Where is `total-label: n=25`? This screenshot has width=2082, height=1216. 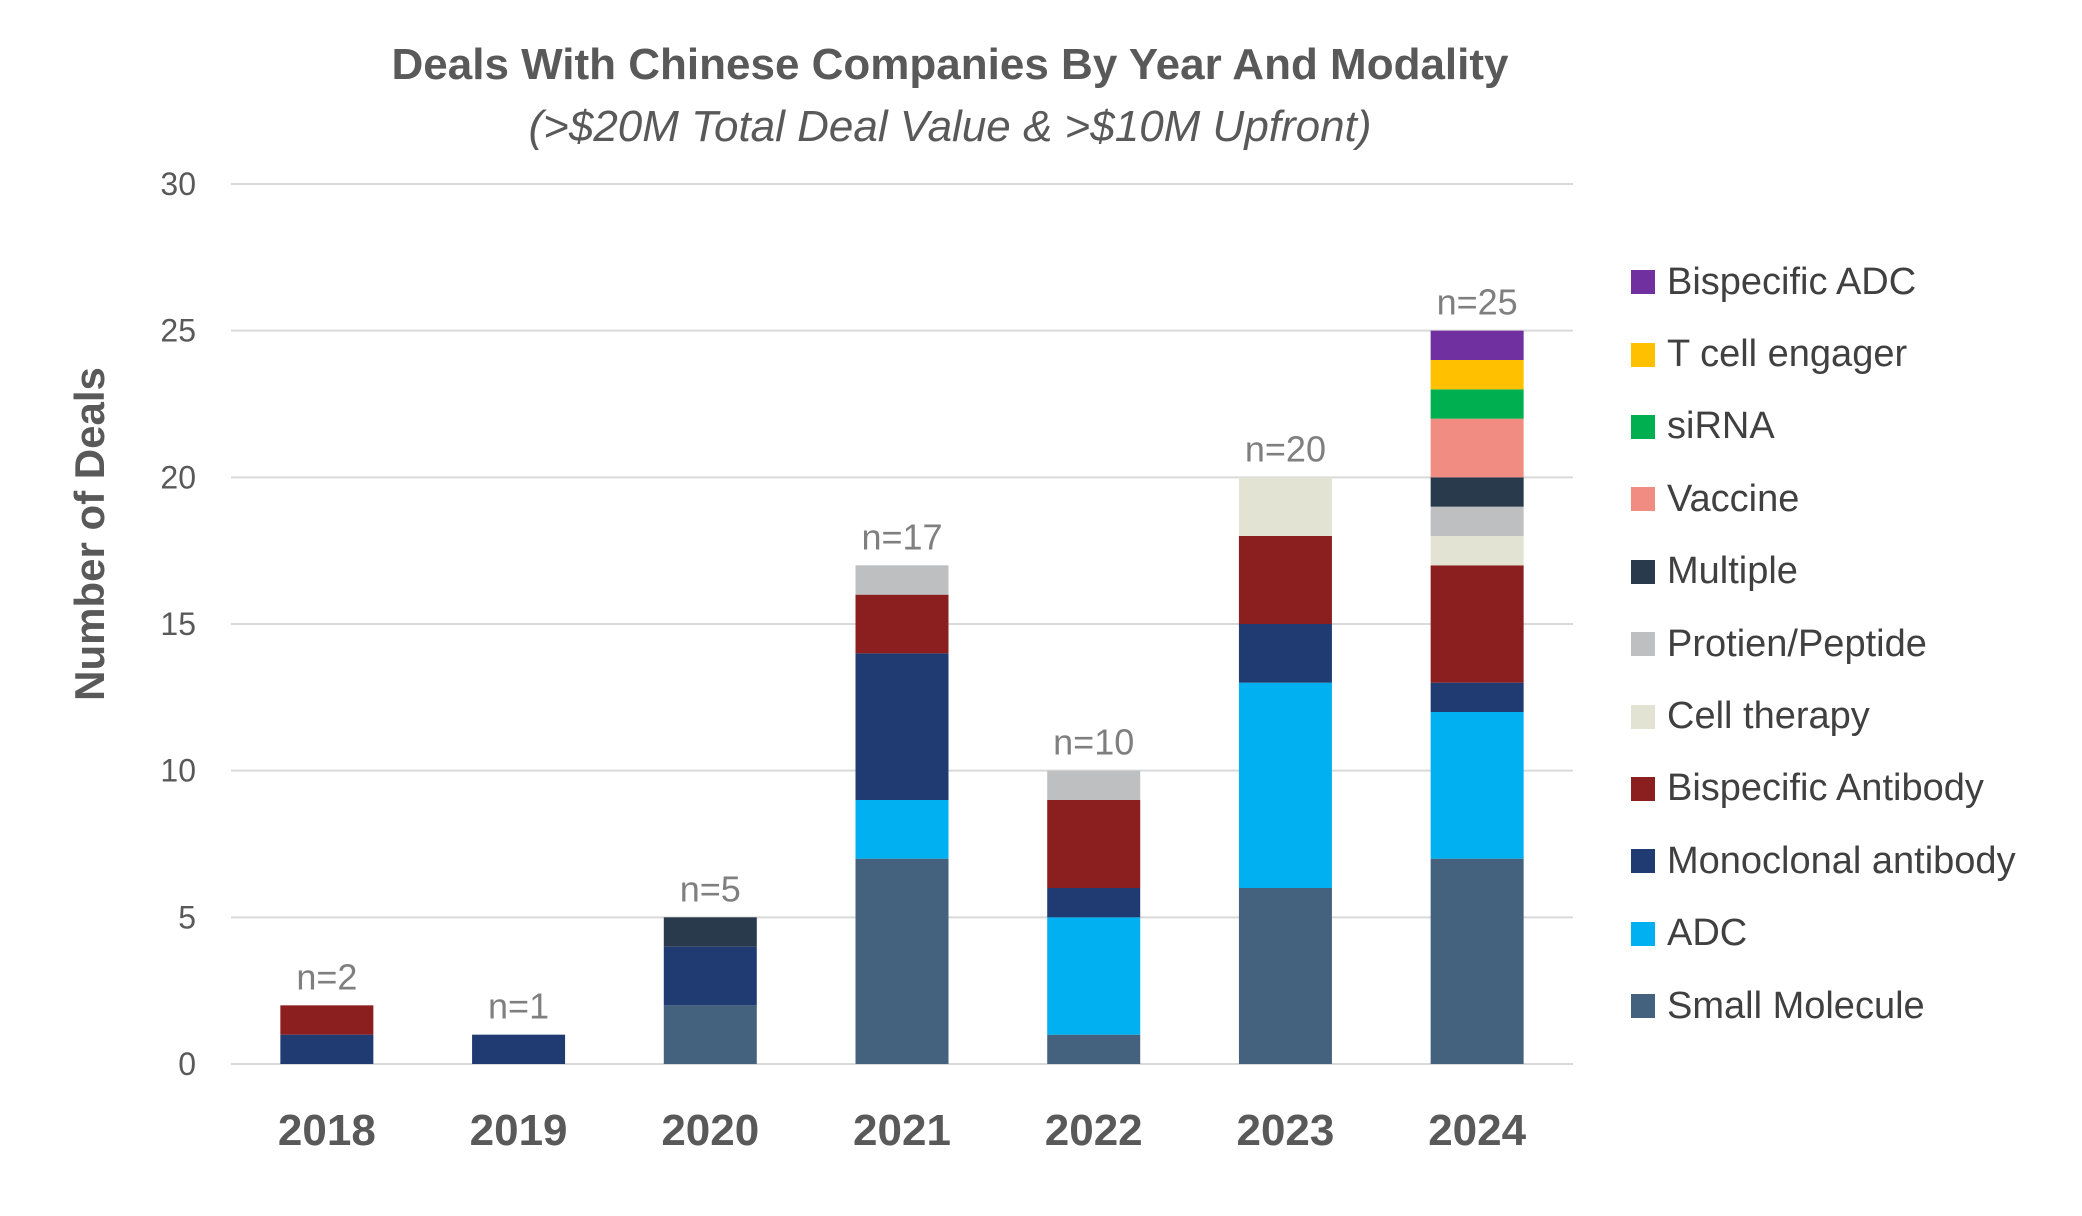
total-label: n=25 is located at coordinates (1477, 302).